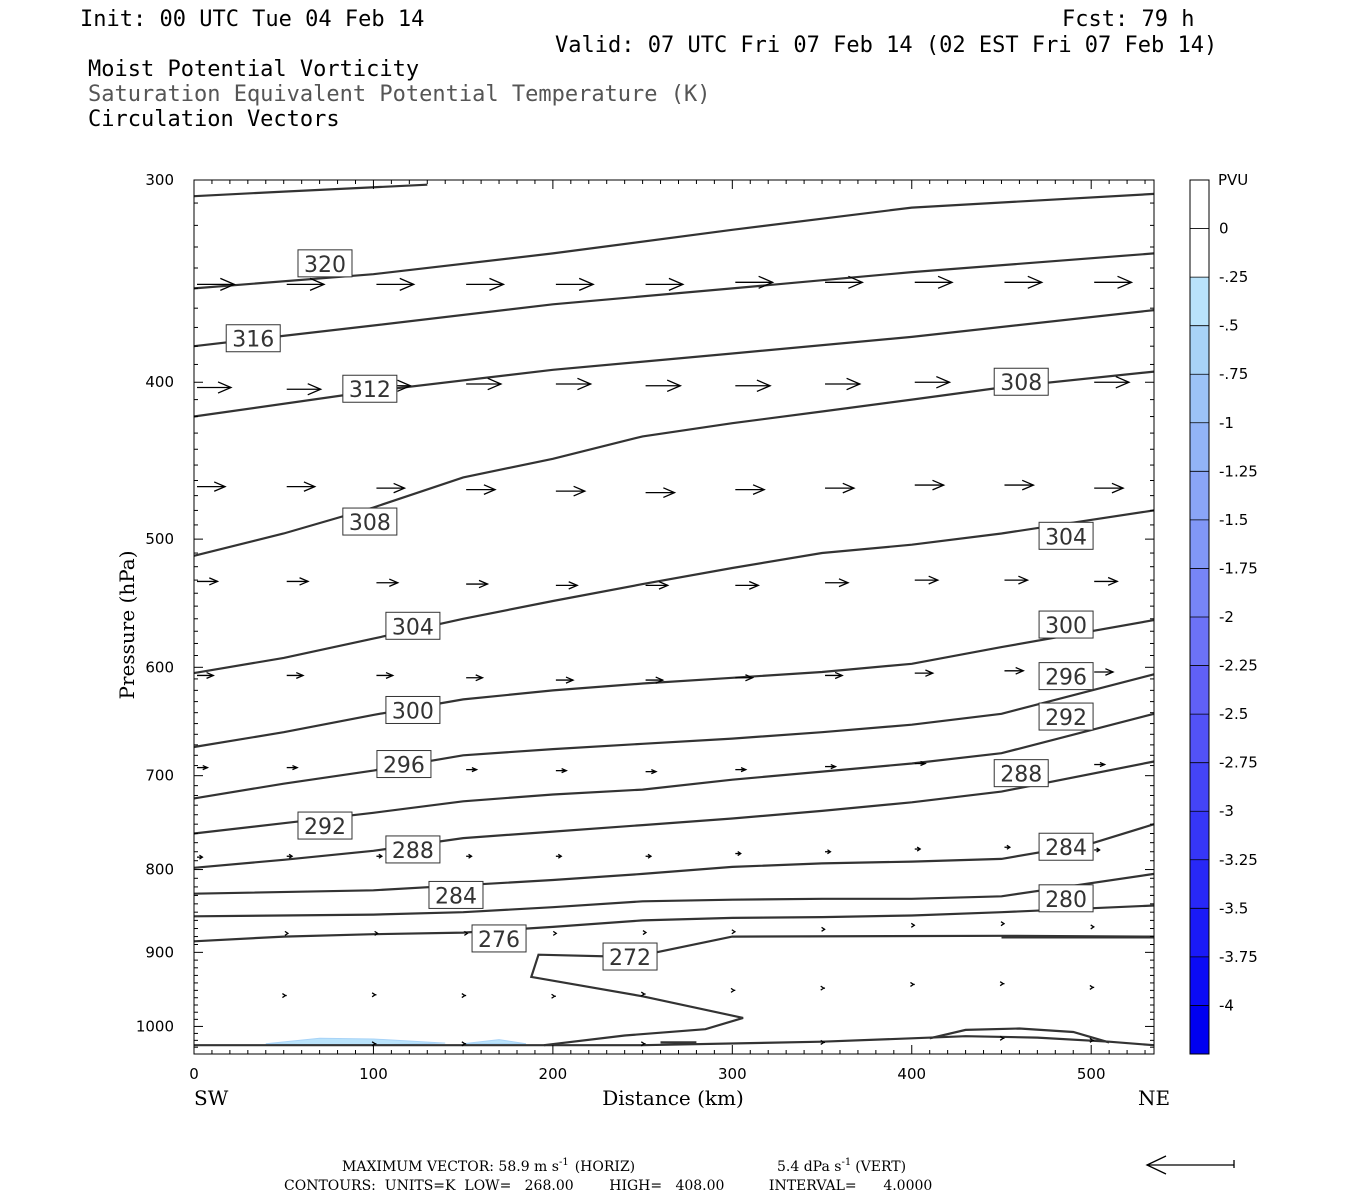 The width and height of the screenshot is (1350, 1200). Describe the element at coordinates (370, 521) in the screenshot. I see `contour-label-308: 308` at that location.